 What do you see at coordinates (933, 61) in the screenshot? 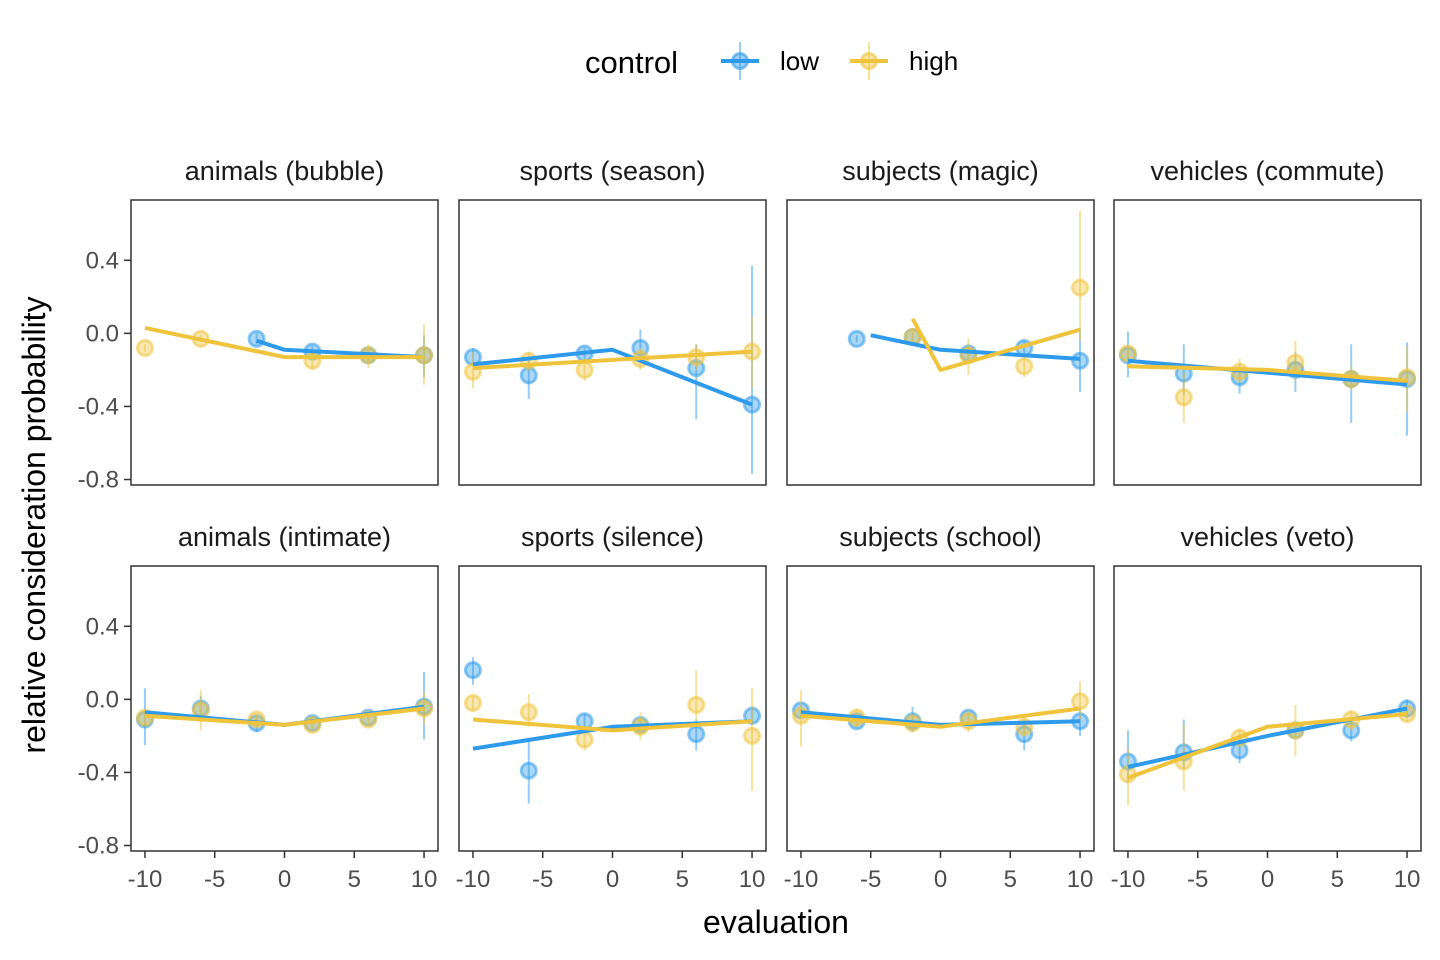
I see `legend-label-high: high` at bounding box center [933, 61].